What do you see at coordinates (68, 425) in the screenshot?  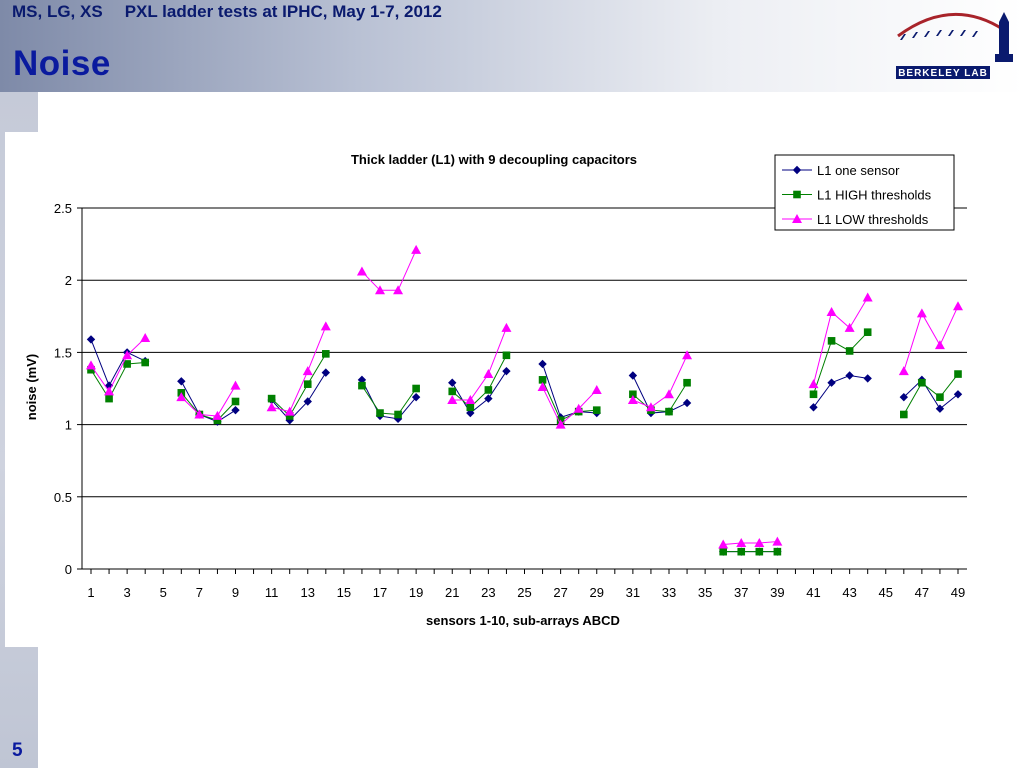 I see `y-tick-label: 1` at bounding box center [68, 425].